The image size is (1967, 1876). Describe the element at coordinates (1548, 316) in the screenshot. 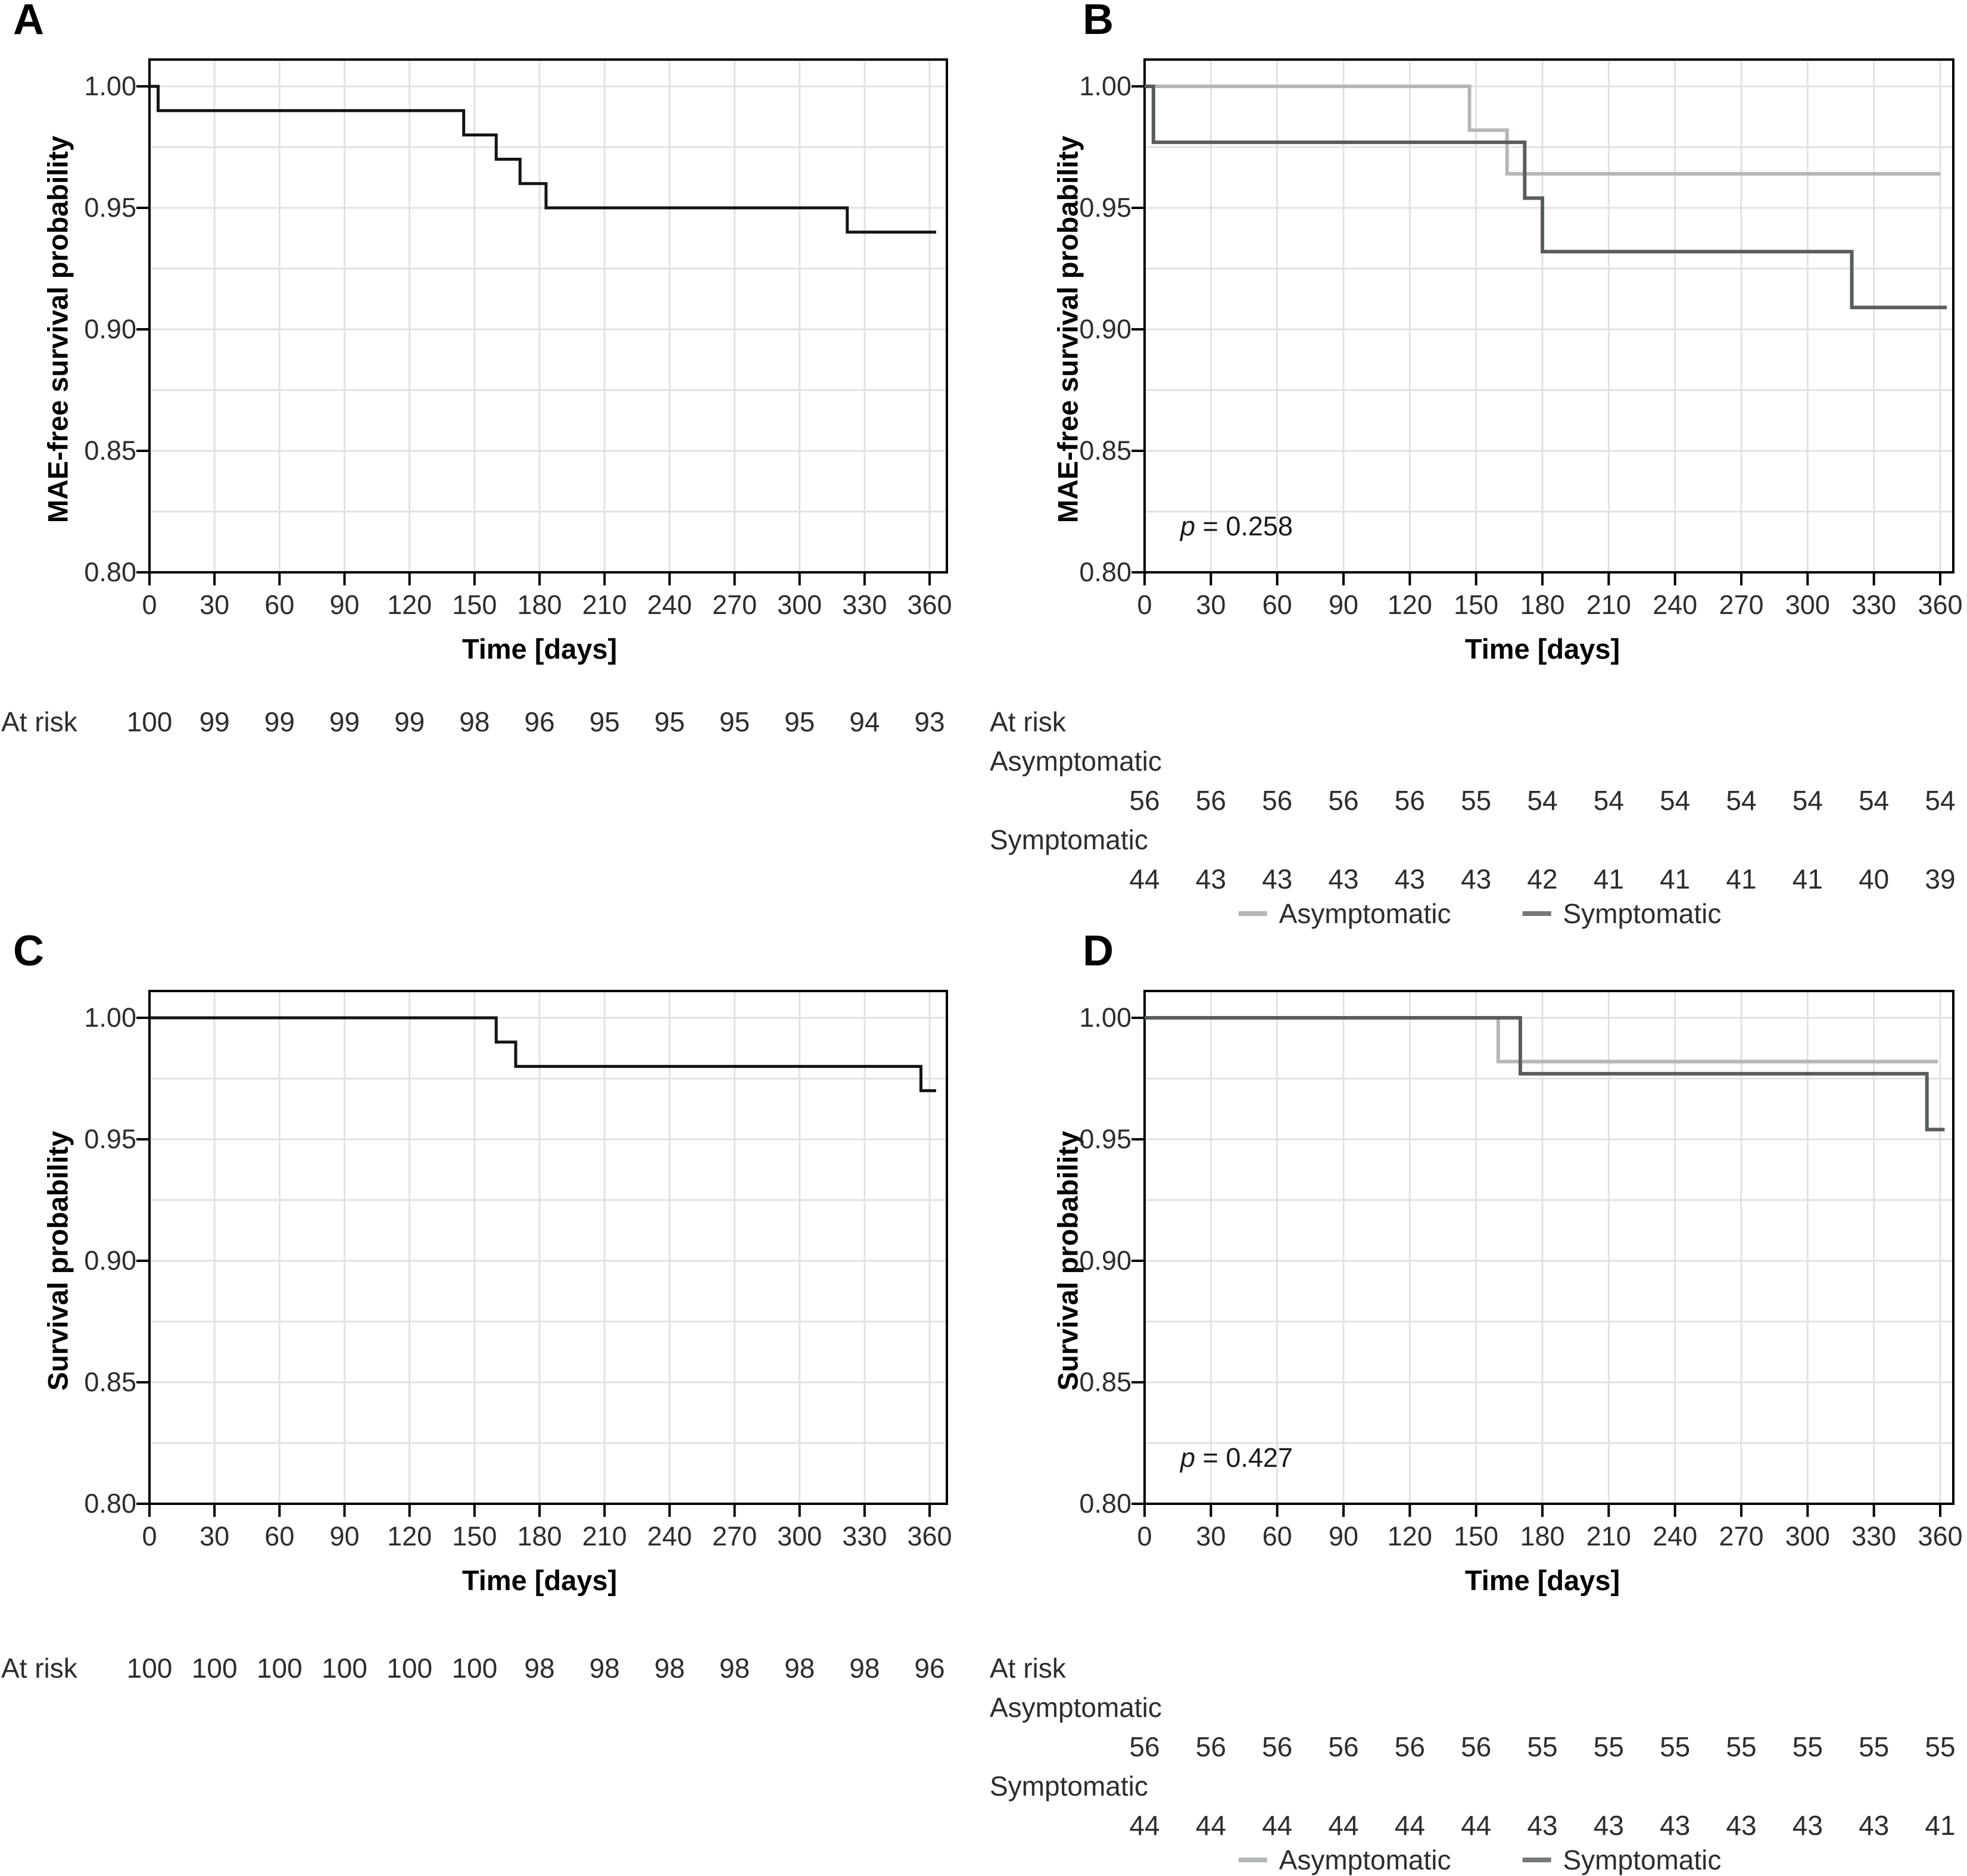

I see `plot-frame` at that location.